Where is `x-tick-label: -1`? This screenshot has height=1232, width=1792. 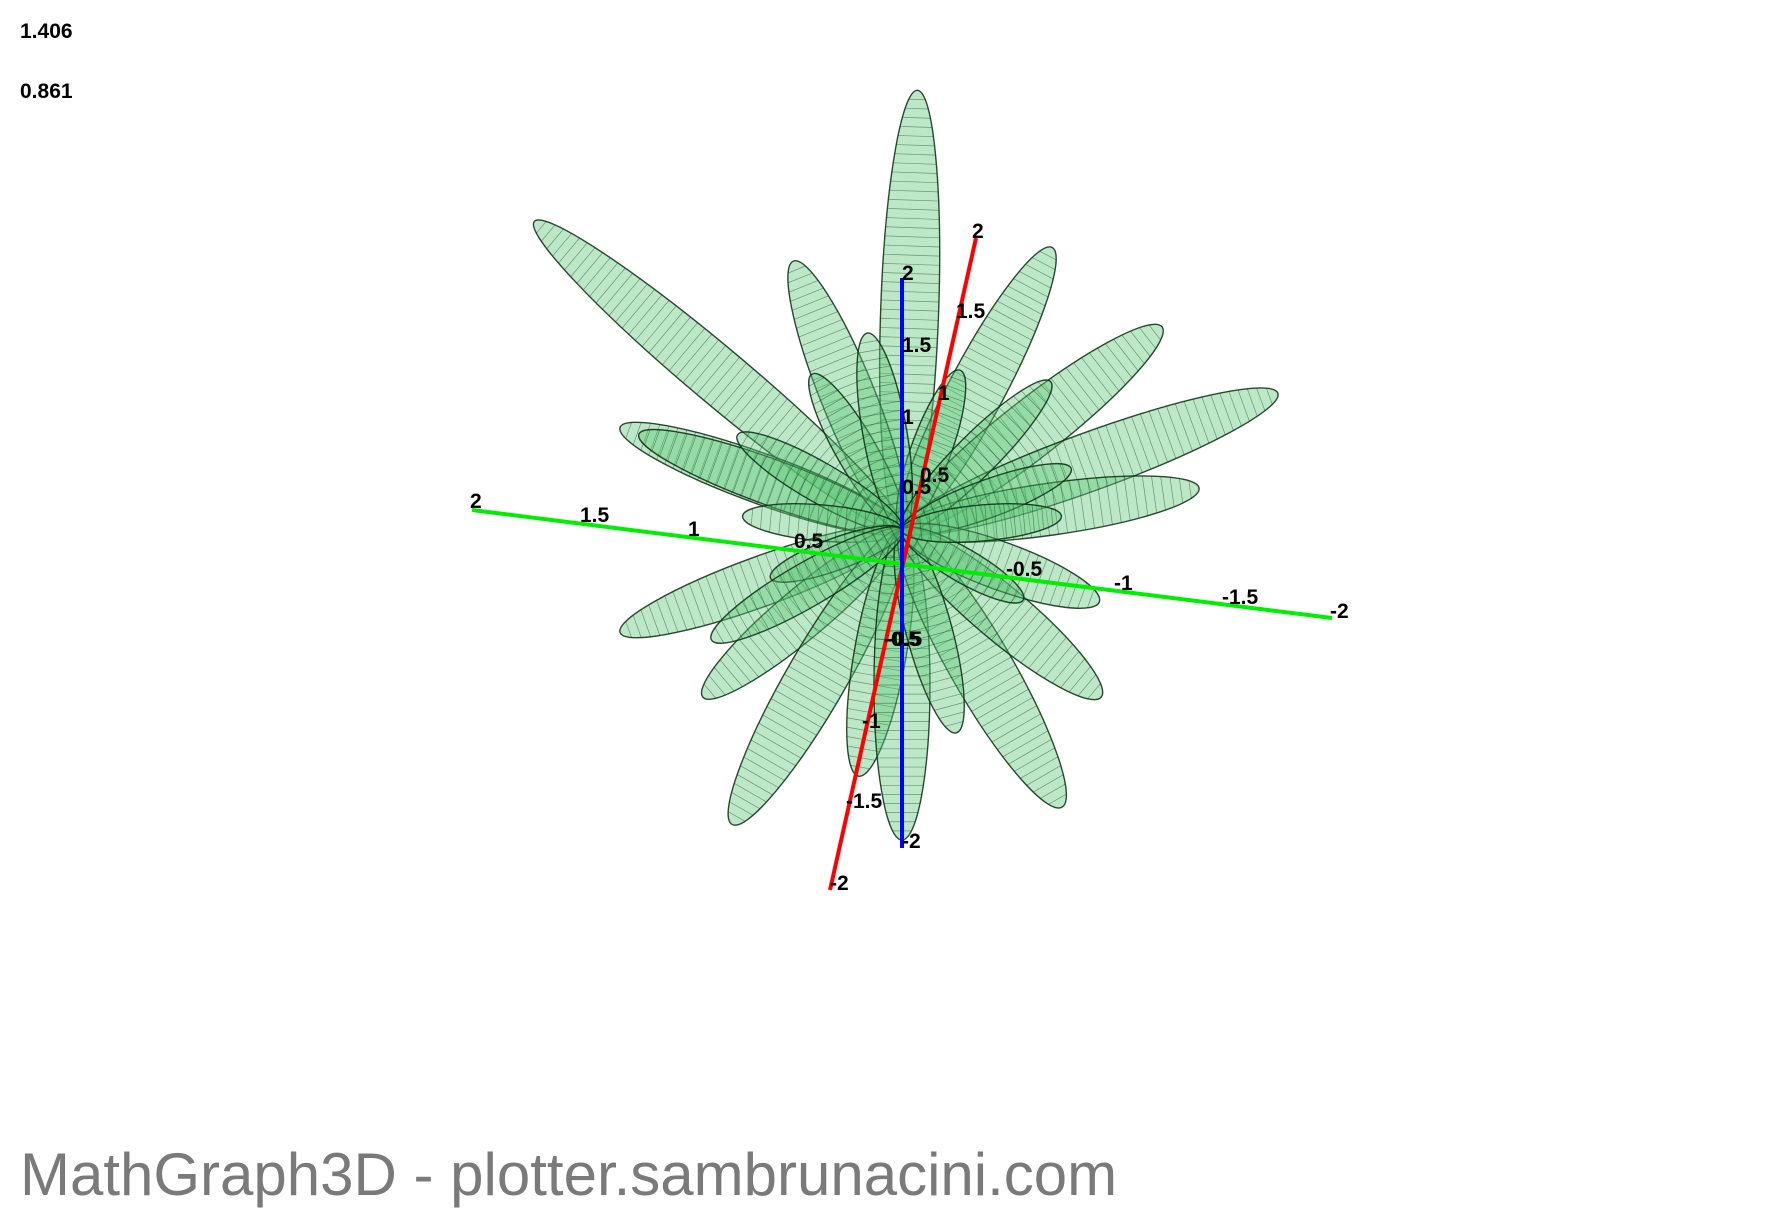 x-tick-label: -1 is located at coordinates (871, 721).